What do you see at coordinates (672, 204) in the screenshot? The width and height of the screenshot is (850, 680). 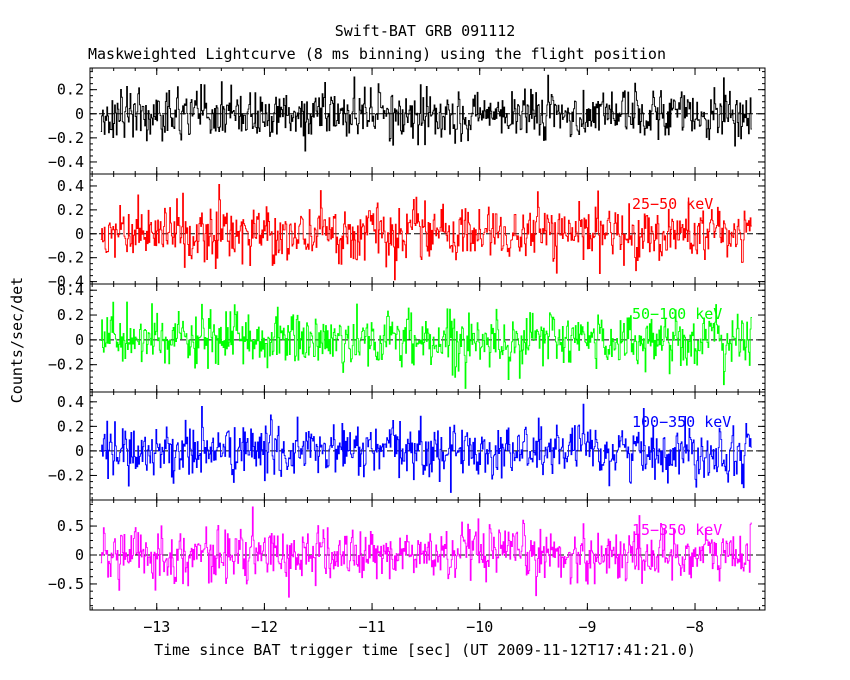 I see `band-label: 25−50 keV` at bounding box center [672, 204].